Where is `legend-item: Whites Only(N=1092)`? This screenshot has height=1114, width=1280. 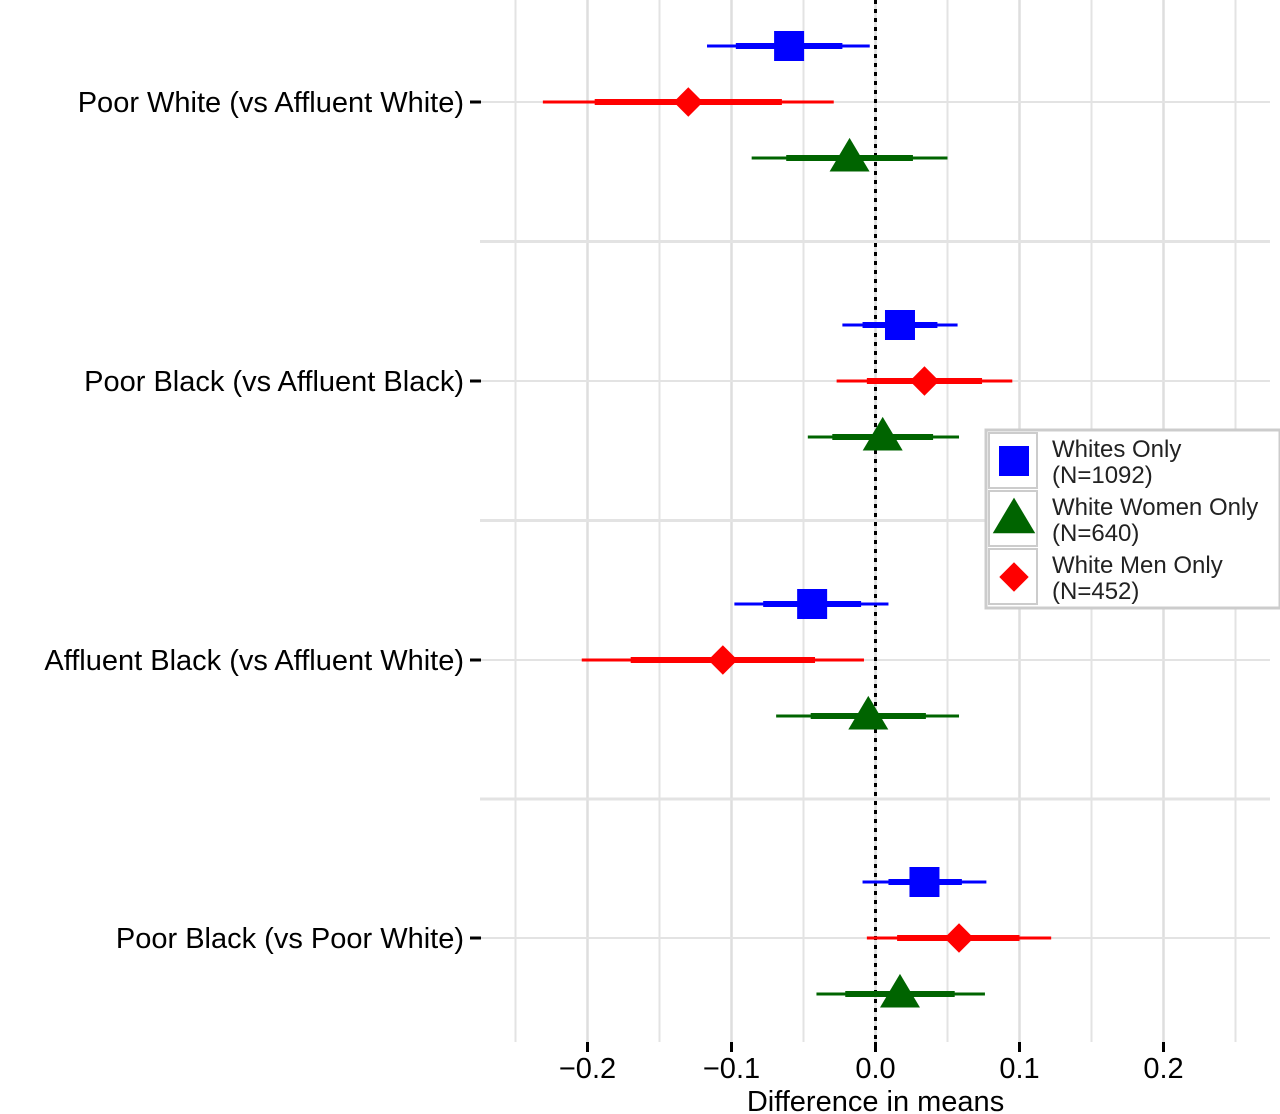 legend-item: Whites Only(N=1092) is located at coordinates (1084, 460).